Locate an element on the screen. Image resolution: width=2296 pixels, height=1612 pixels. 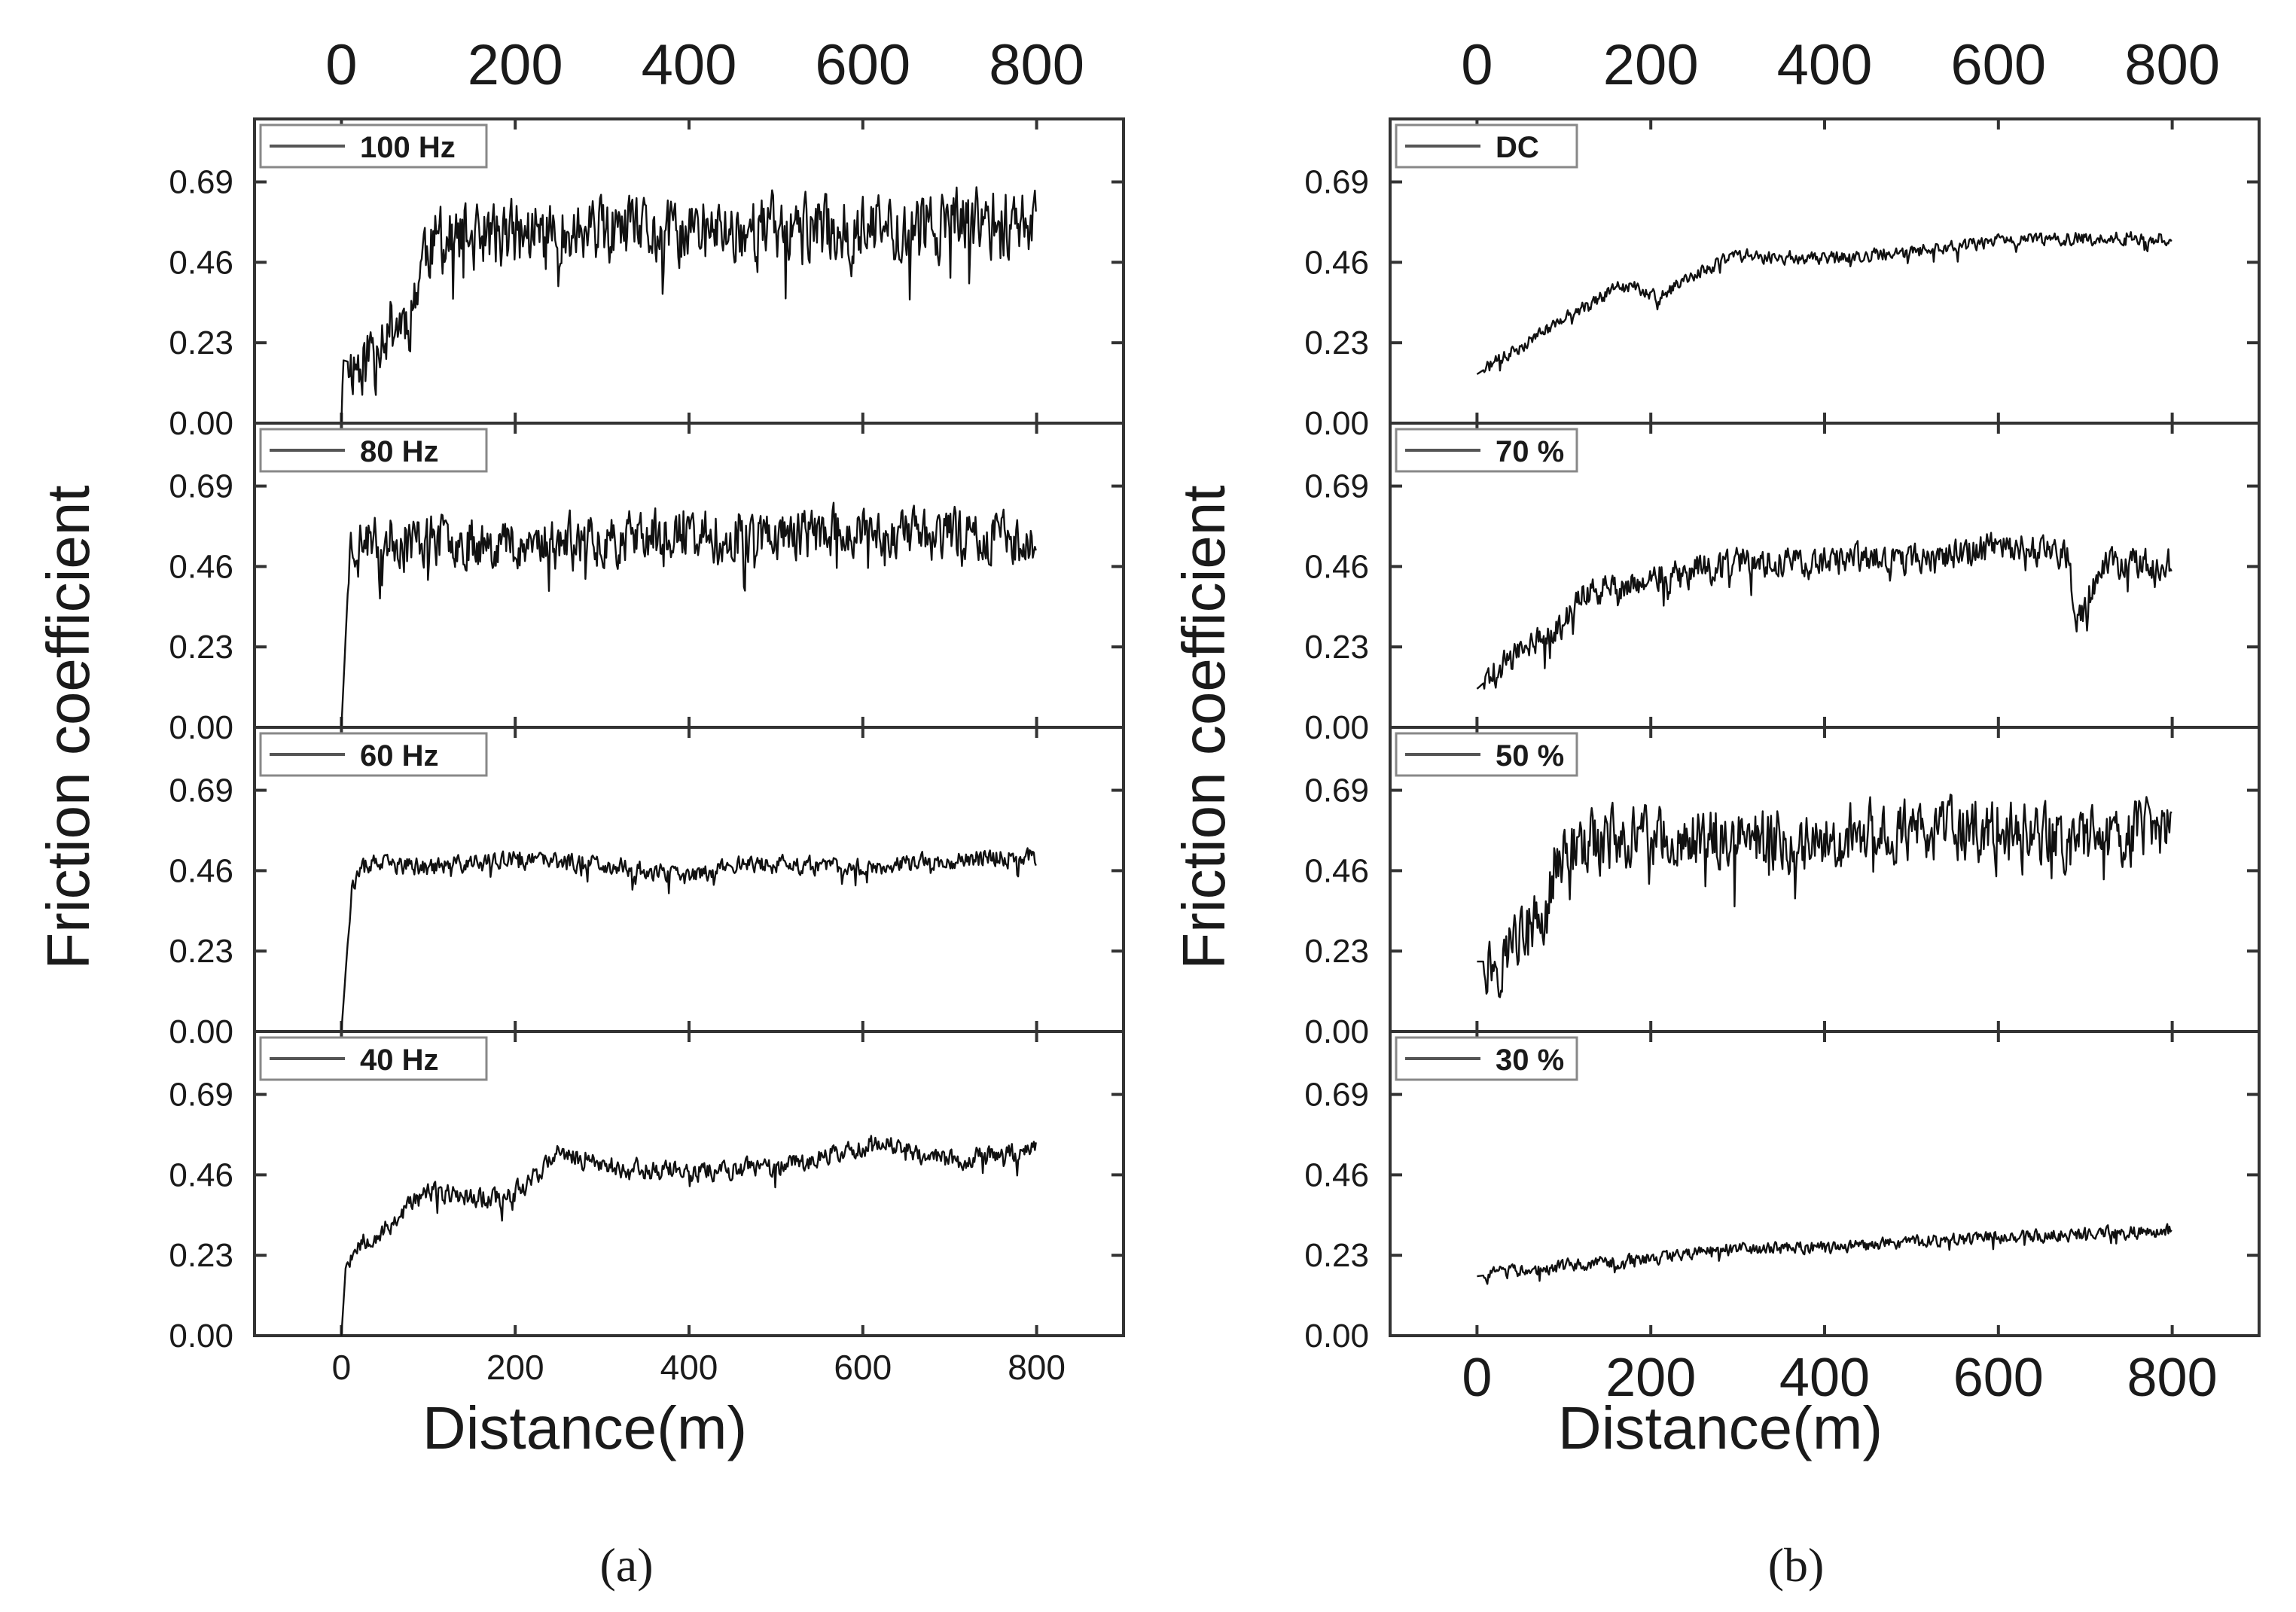
subplot-1: 0.00 0.23 0.46 0.69 DC is located at coordinates (1783, 280).